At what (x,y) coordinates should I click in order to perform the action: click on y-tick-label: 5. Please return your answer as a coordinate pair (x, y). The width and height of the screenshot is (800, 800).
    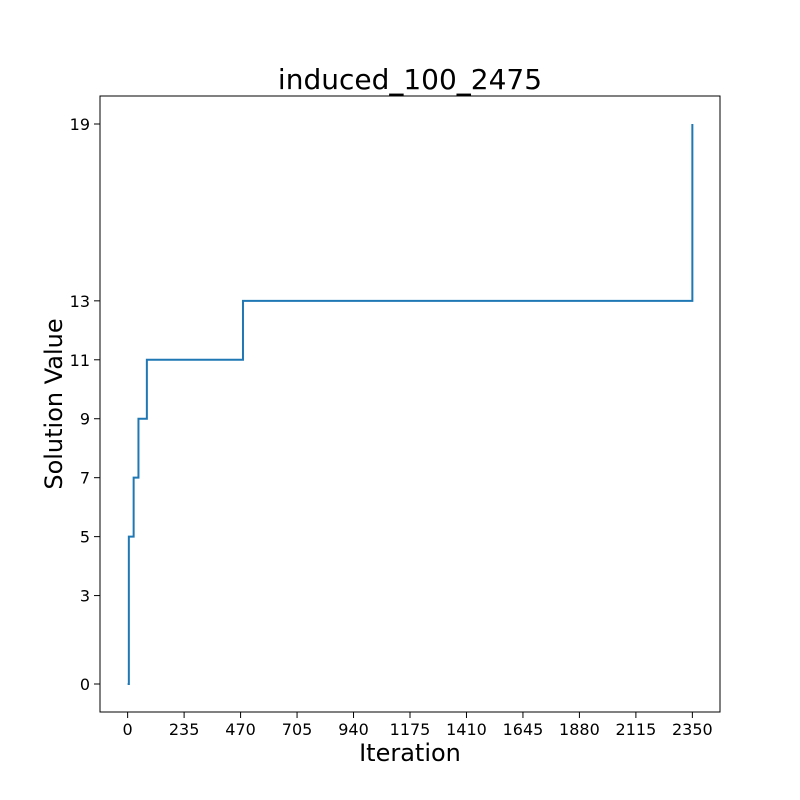
    Looking at the image, I should click on (85, 537).